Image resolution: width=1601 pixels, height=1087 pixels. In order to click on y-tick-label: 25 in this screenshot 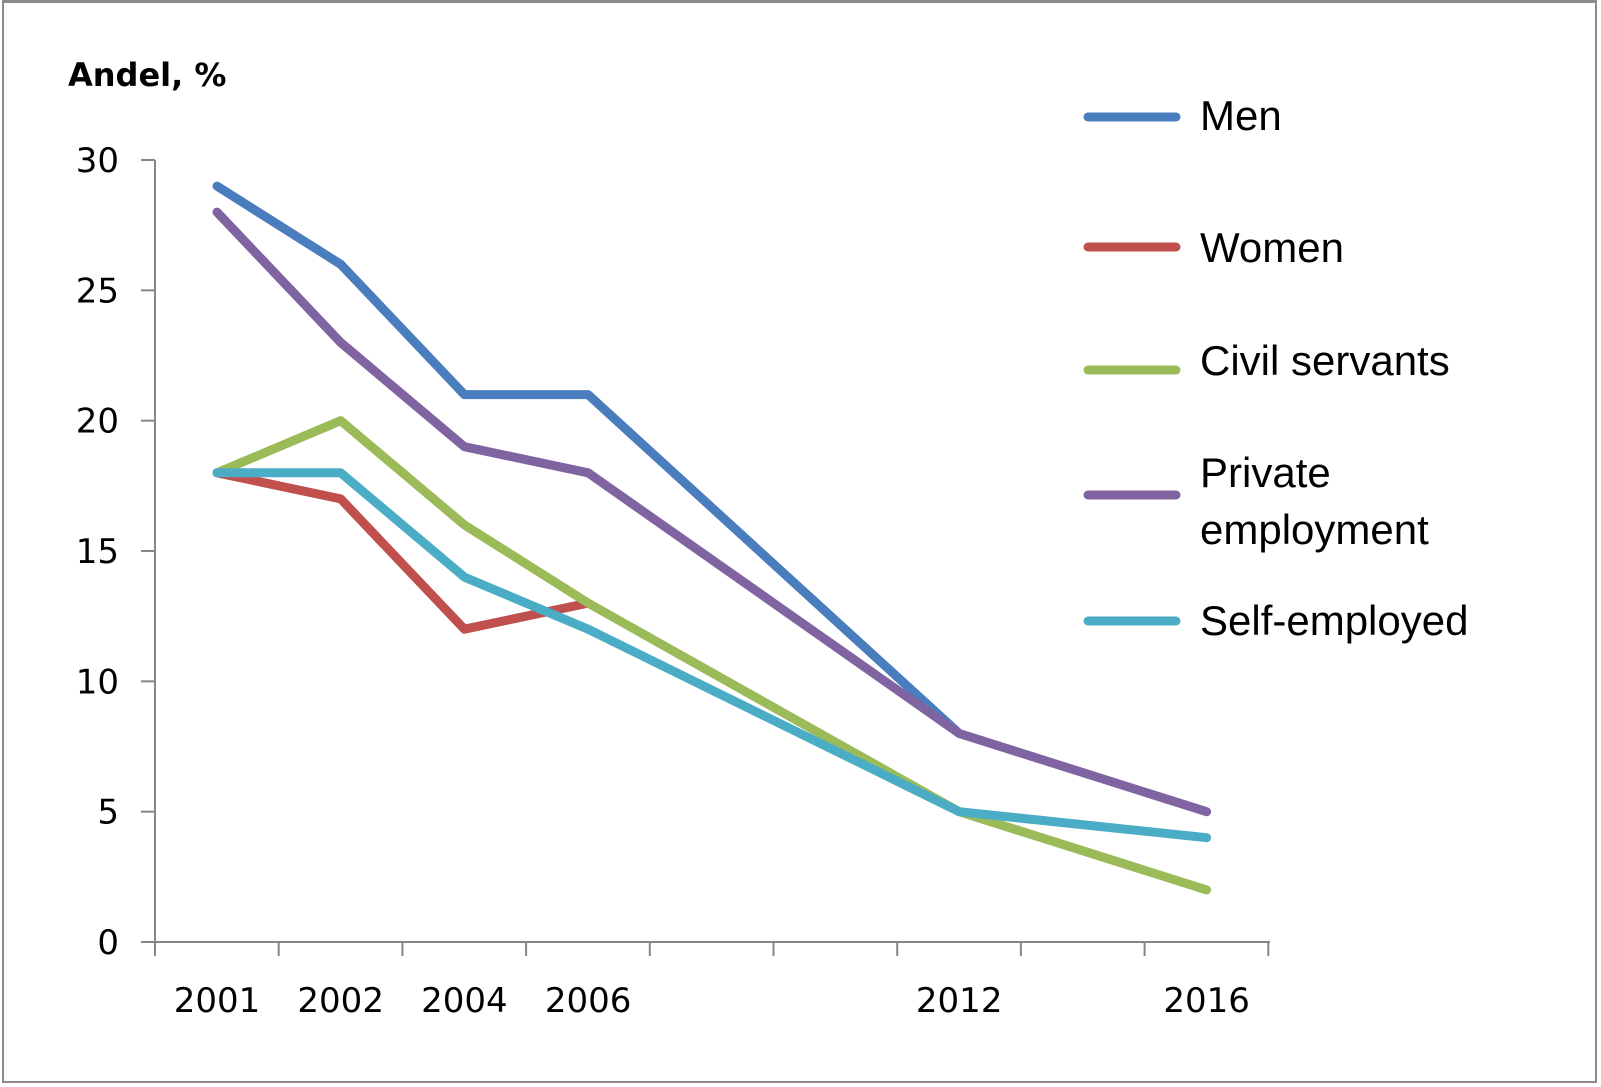, I will do `click(97, 291)`.